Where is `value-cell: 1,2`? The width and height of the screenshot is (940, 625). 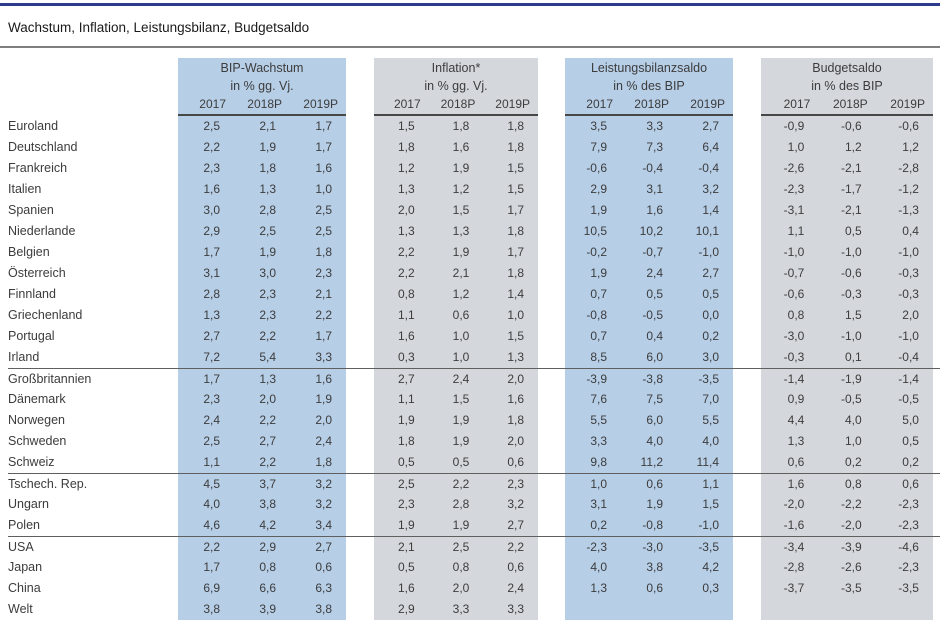 value-cell: 1,2 is located at coordinates (853, 147).